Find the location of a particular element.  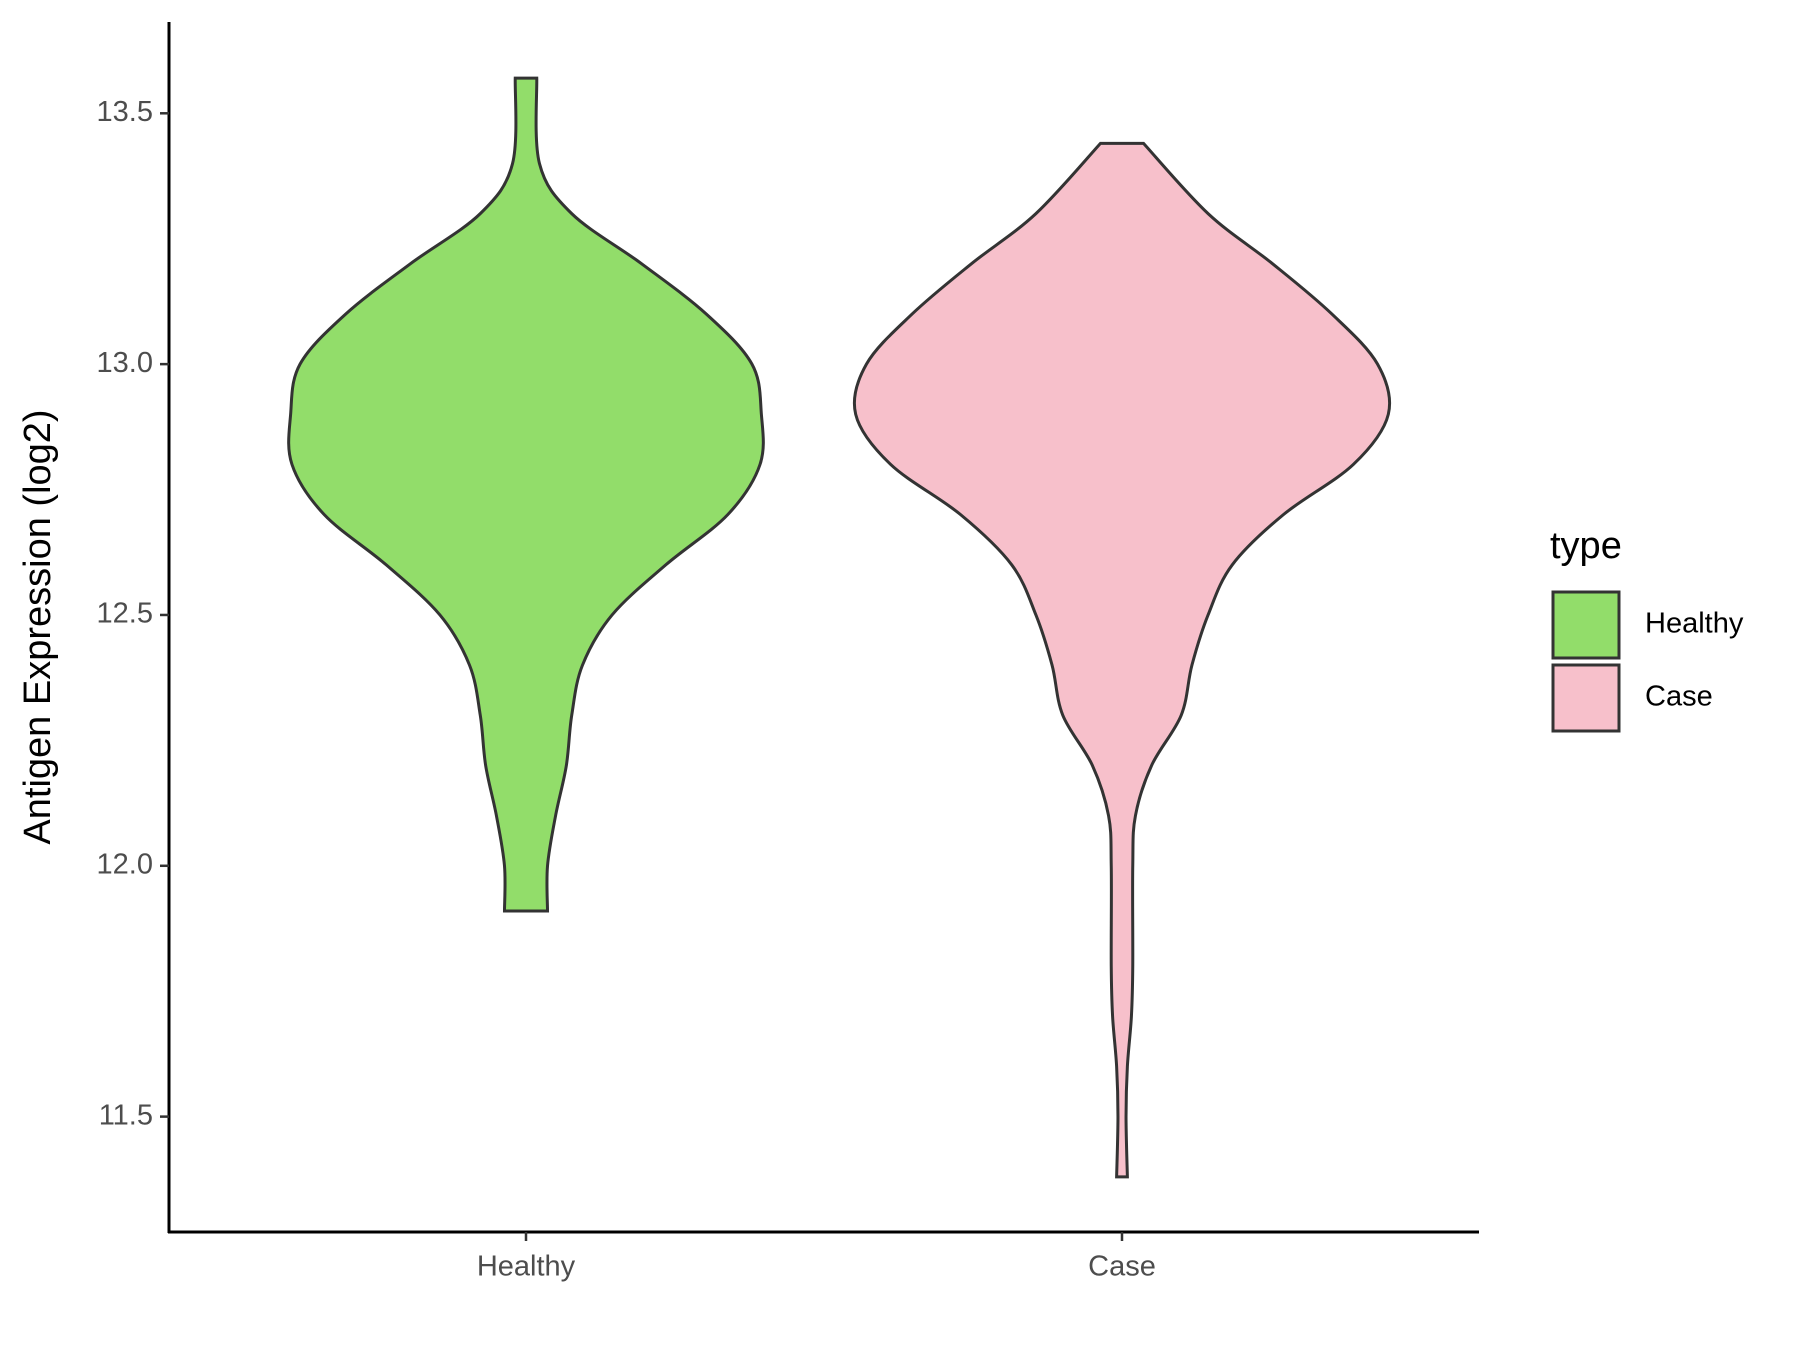

y-tick-label: 13.5 is located at coordinates (125, 112).